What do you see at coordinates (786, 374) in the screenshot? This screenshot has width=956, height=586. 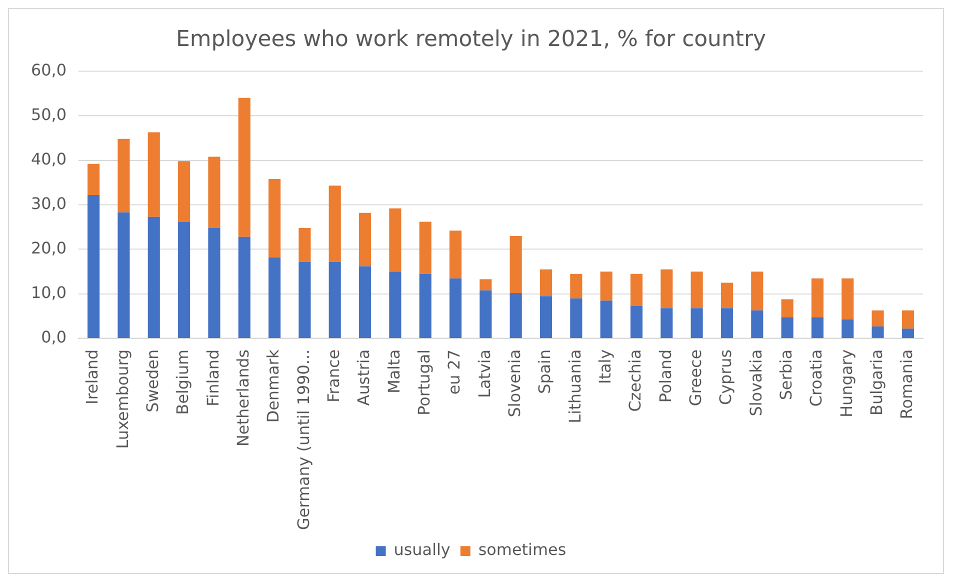 I see `x-tick-label: Serbia` at bounding box center [786, 374].